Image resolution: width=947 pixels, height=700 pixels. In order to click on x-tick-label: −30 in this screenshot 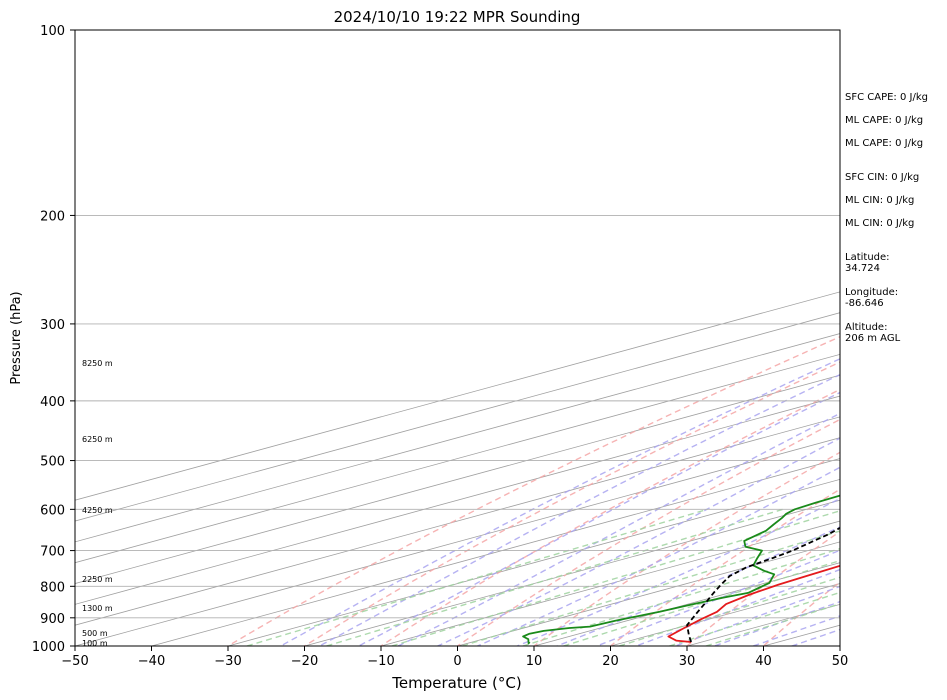, I will do `click(227, 661)`.